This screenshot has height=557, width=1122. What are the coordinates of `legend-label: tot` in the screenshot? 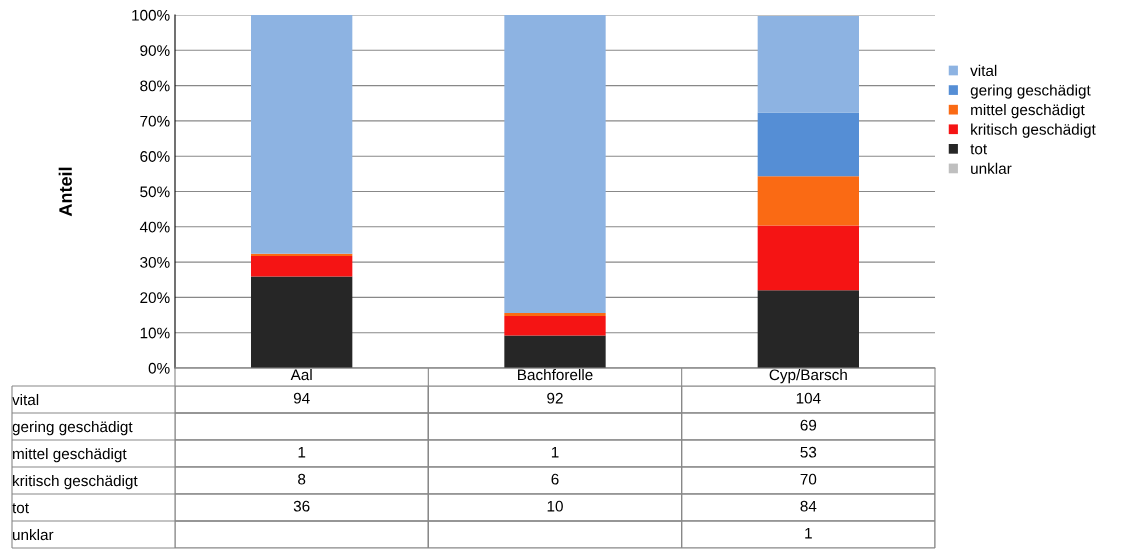 It's located at (979, 149).